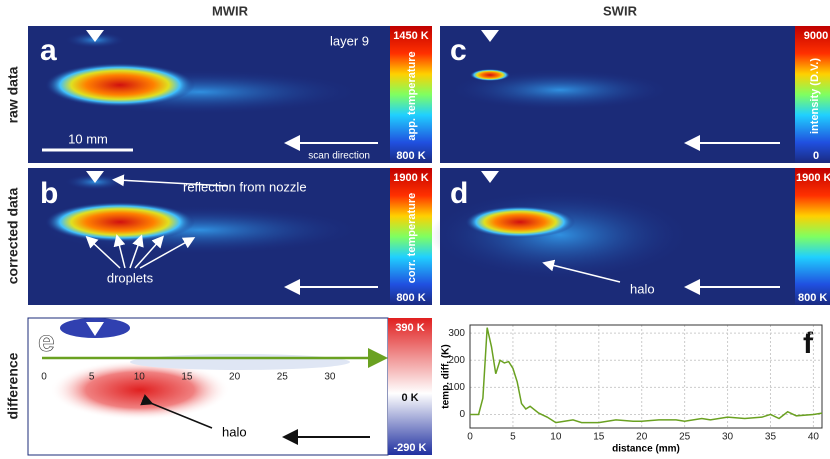 This screenshot has height=459, width=830. I want to click on panel-e: e halo 390 K 0 K -290 K 0 5 10 15 20 25 30, so click(229, 386).